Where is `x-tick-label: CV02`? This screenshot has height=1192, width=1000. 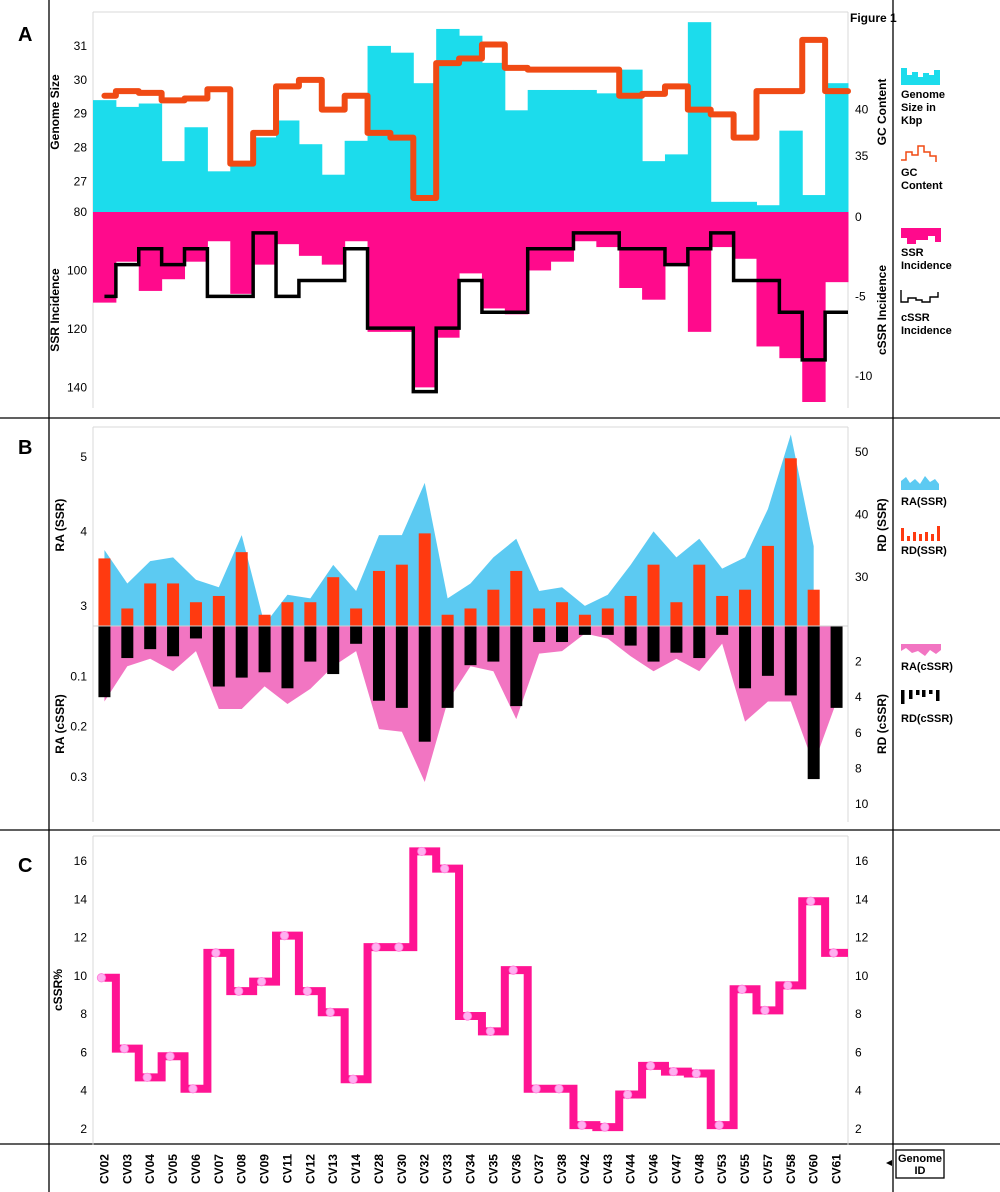
x-tick-label: CV02 is located at coordinates (104, 1169).